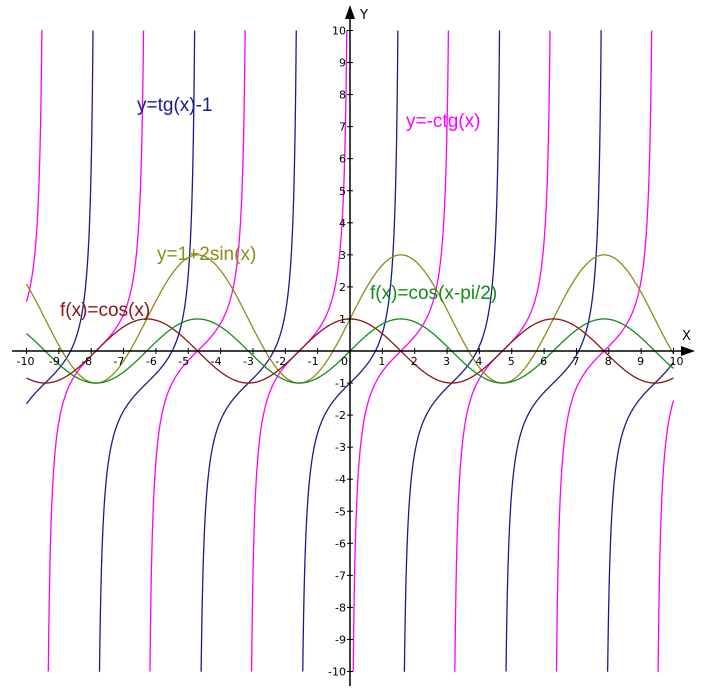 The width and height of the screenshot is (707, 693). What do you see at coordinates (105, 310) in the screenshot?
I see `label-cos: f(x)=cos(x)` at bounding box center [105, 310].